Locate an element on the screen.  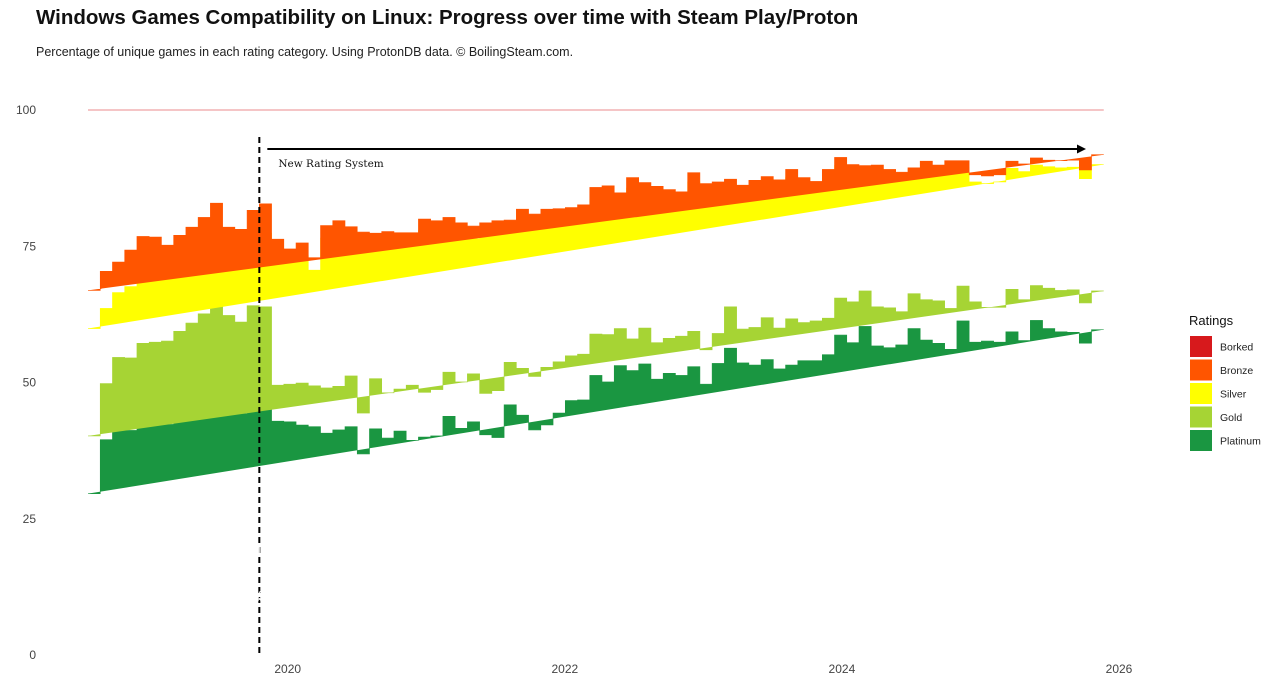
game-count-label: 1970 is located at coordinates (750, 597).